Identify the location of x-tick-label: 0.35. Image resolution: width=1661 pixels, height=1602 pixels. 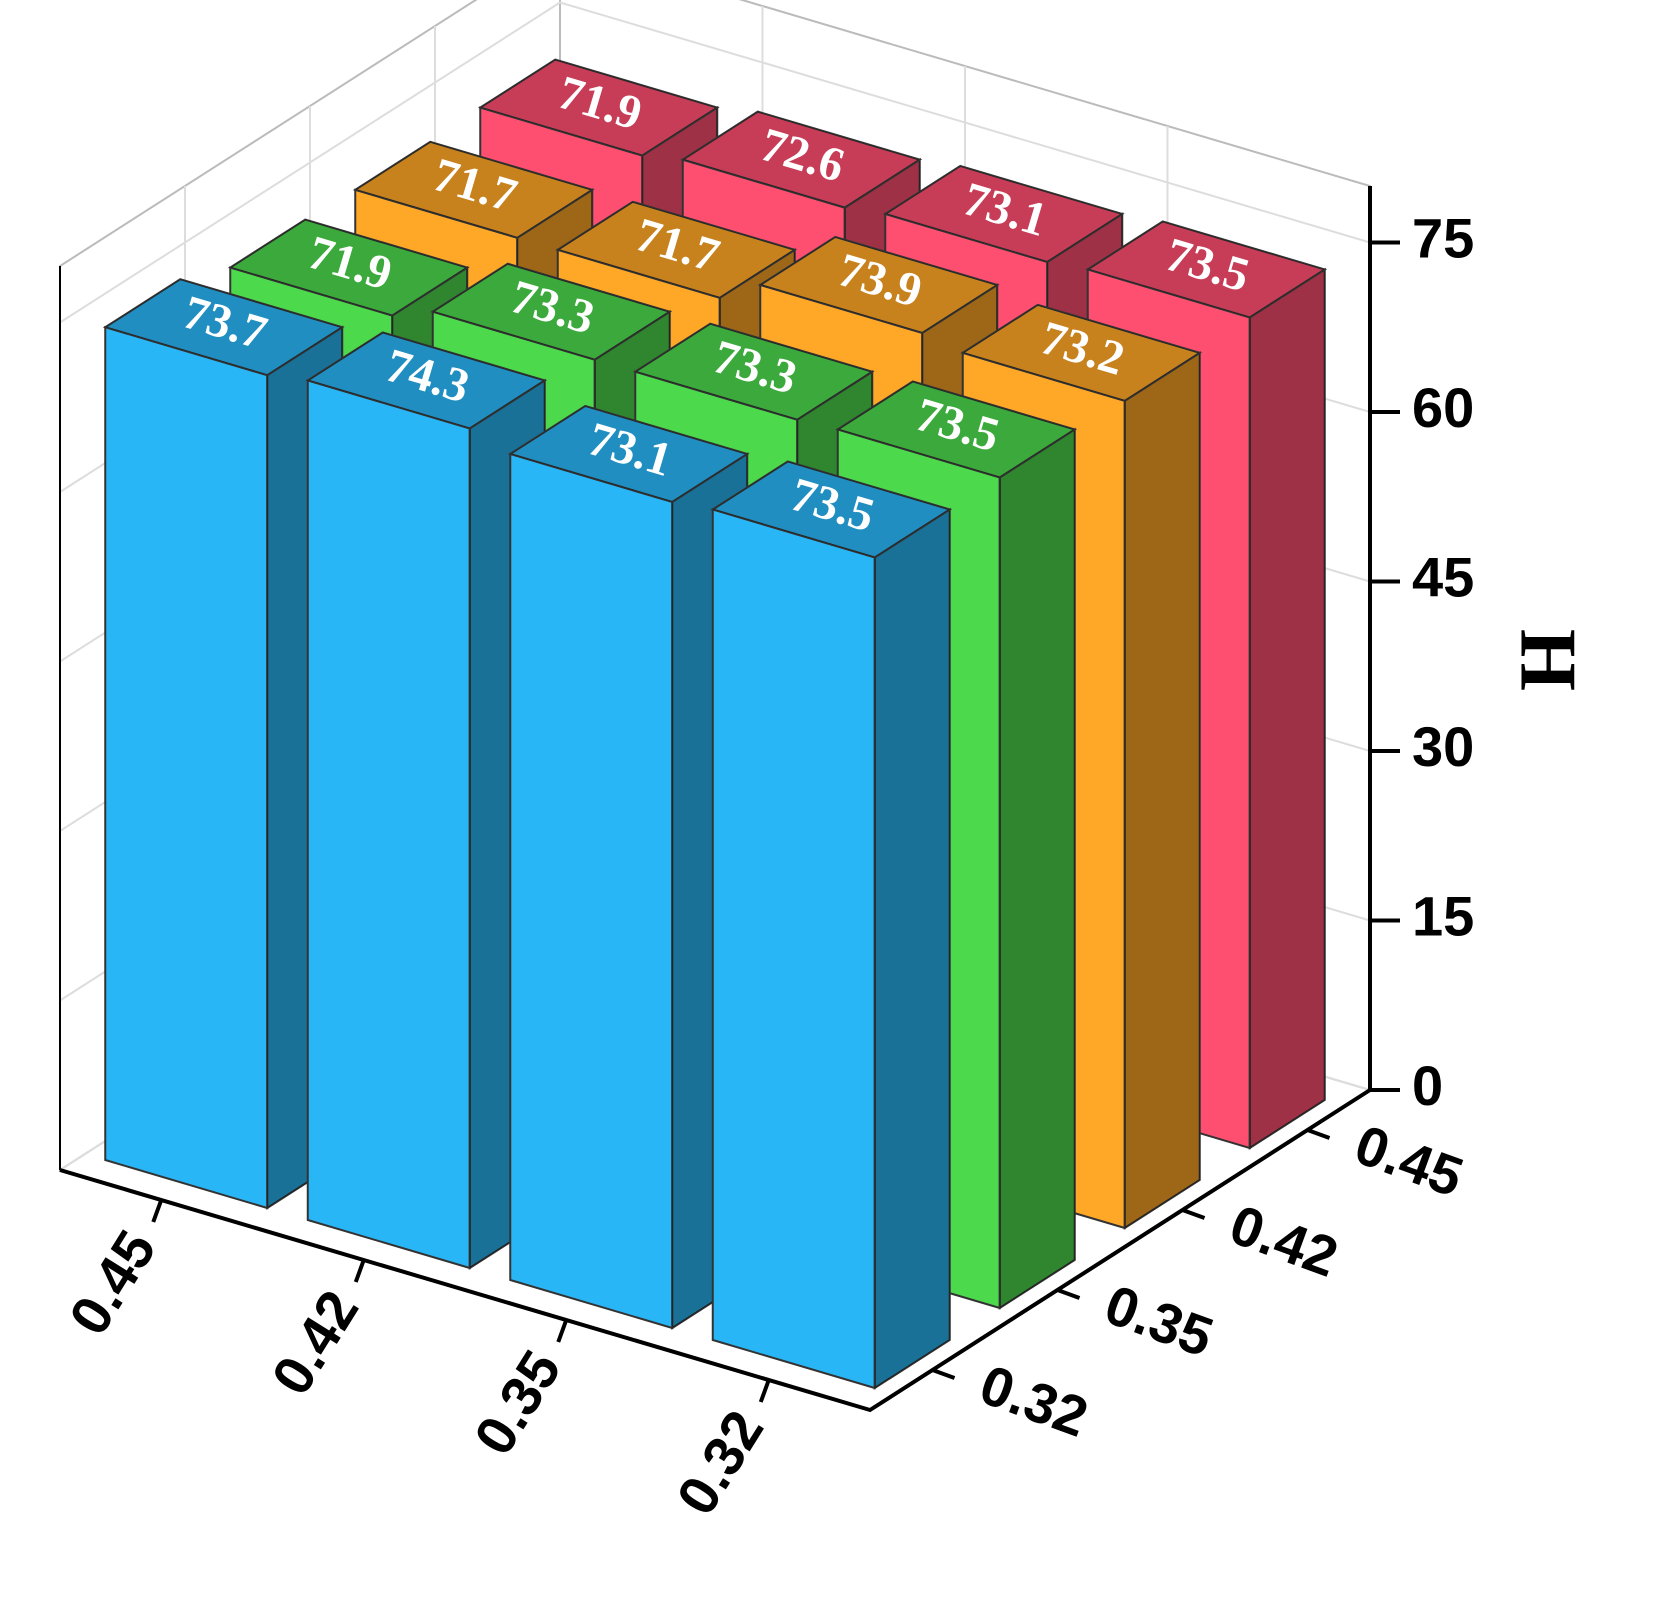
(517, 1403).